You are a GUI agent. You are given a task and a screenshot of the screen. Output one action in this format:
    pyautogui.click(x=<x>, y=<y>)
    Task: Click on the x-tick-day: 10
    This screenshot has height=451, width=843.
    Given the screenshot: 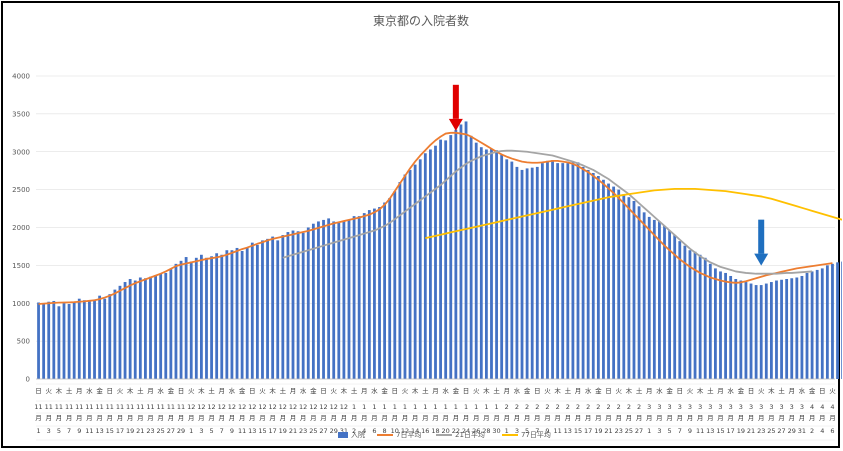 What is the action you would take?
    pyautogui.click(x=395, y=431)
    